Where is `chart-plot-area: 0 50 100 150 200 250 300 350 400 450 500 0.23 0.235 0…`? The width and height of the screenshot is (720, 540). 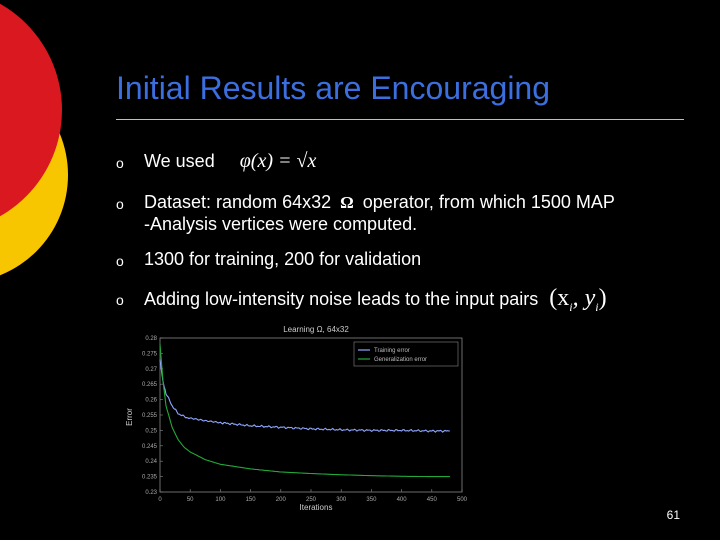 chart-plot-area: 0 50 100 150 200 250 300 350 400 450 500 0.23 0.235 0… is located at coordinates (305, 419).